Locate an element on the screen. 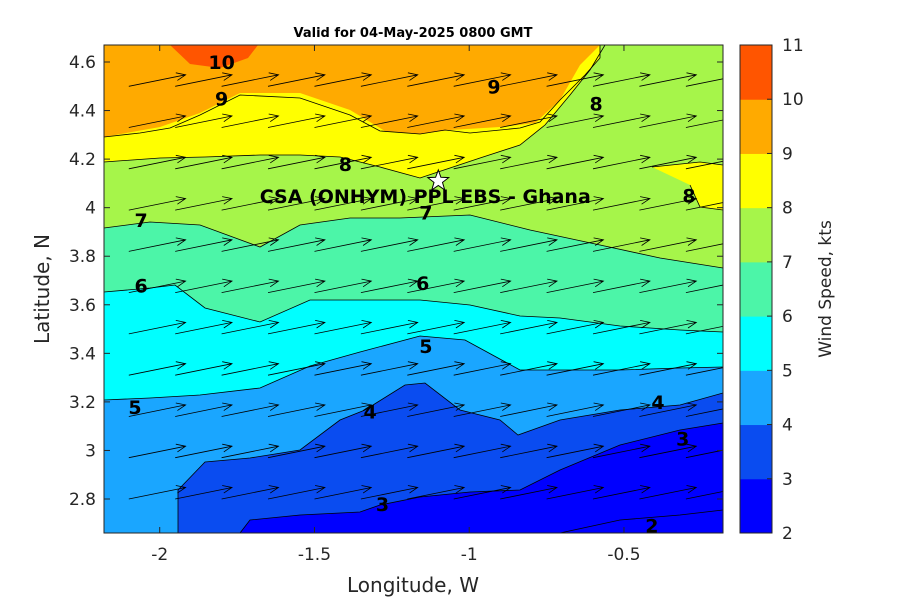 The width and height of the screenshot is (900, 600). y-tick-label: 4.6 is located at coordinates (82, 63).